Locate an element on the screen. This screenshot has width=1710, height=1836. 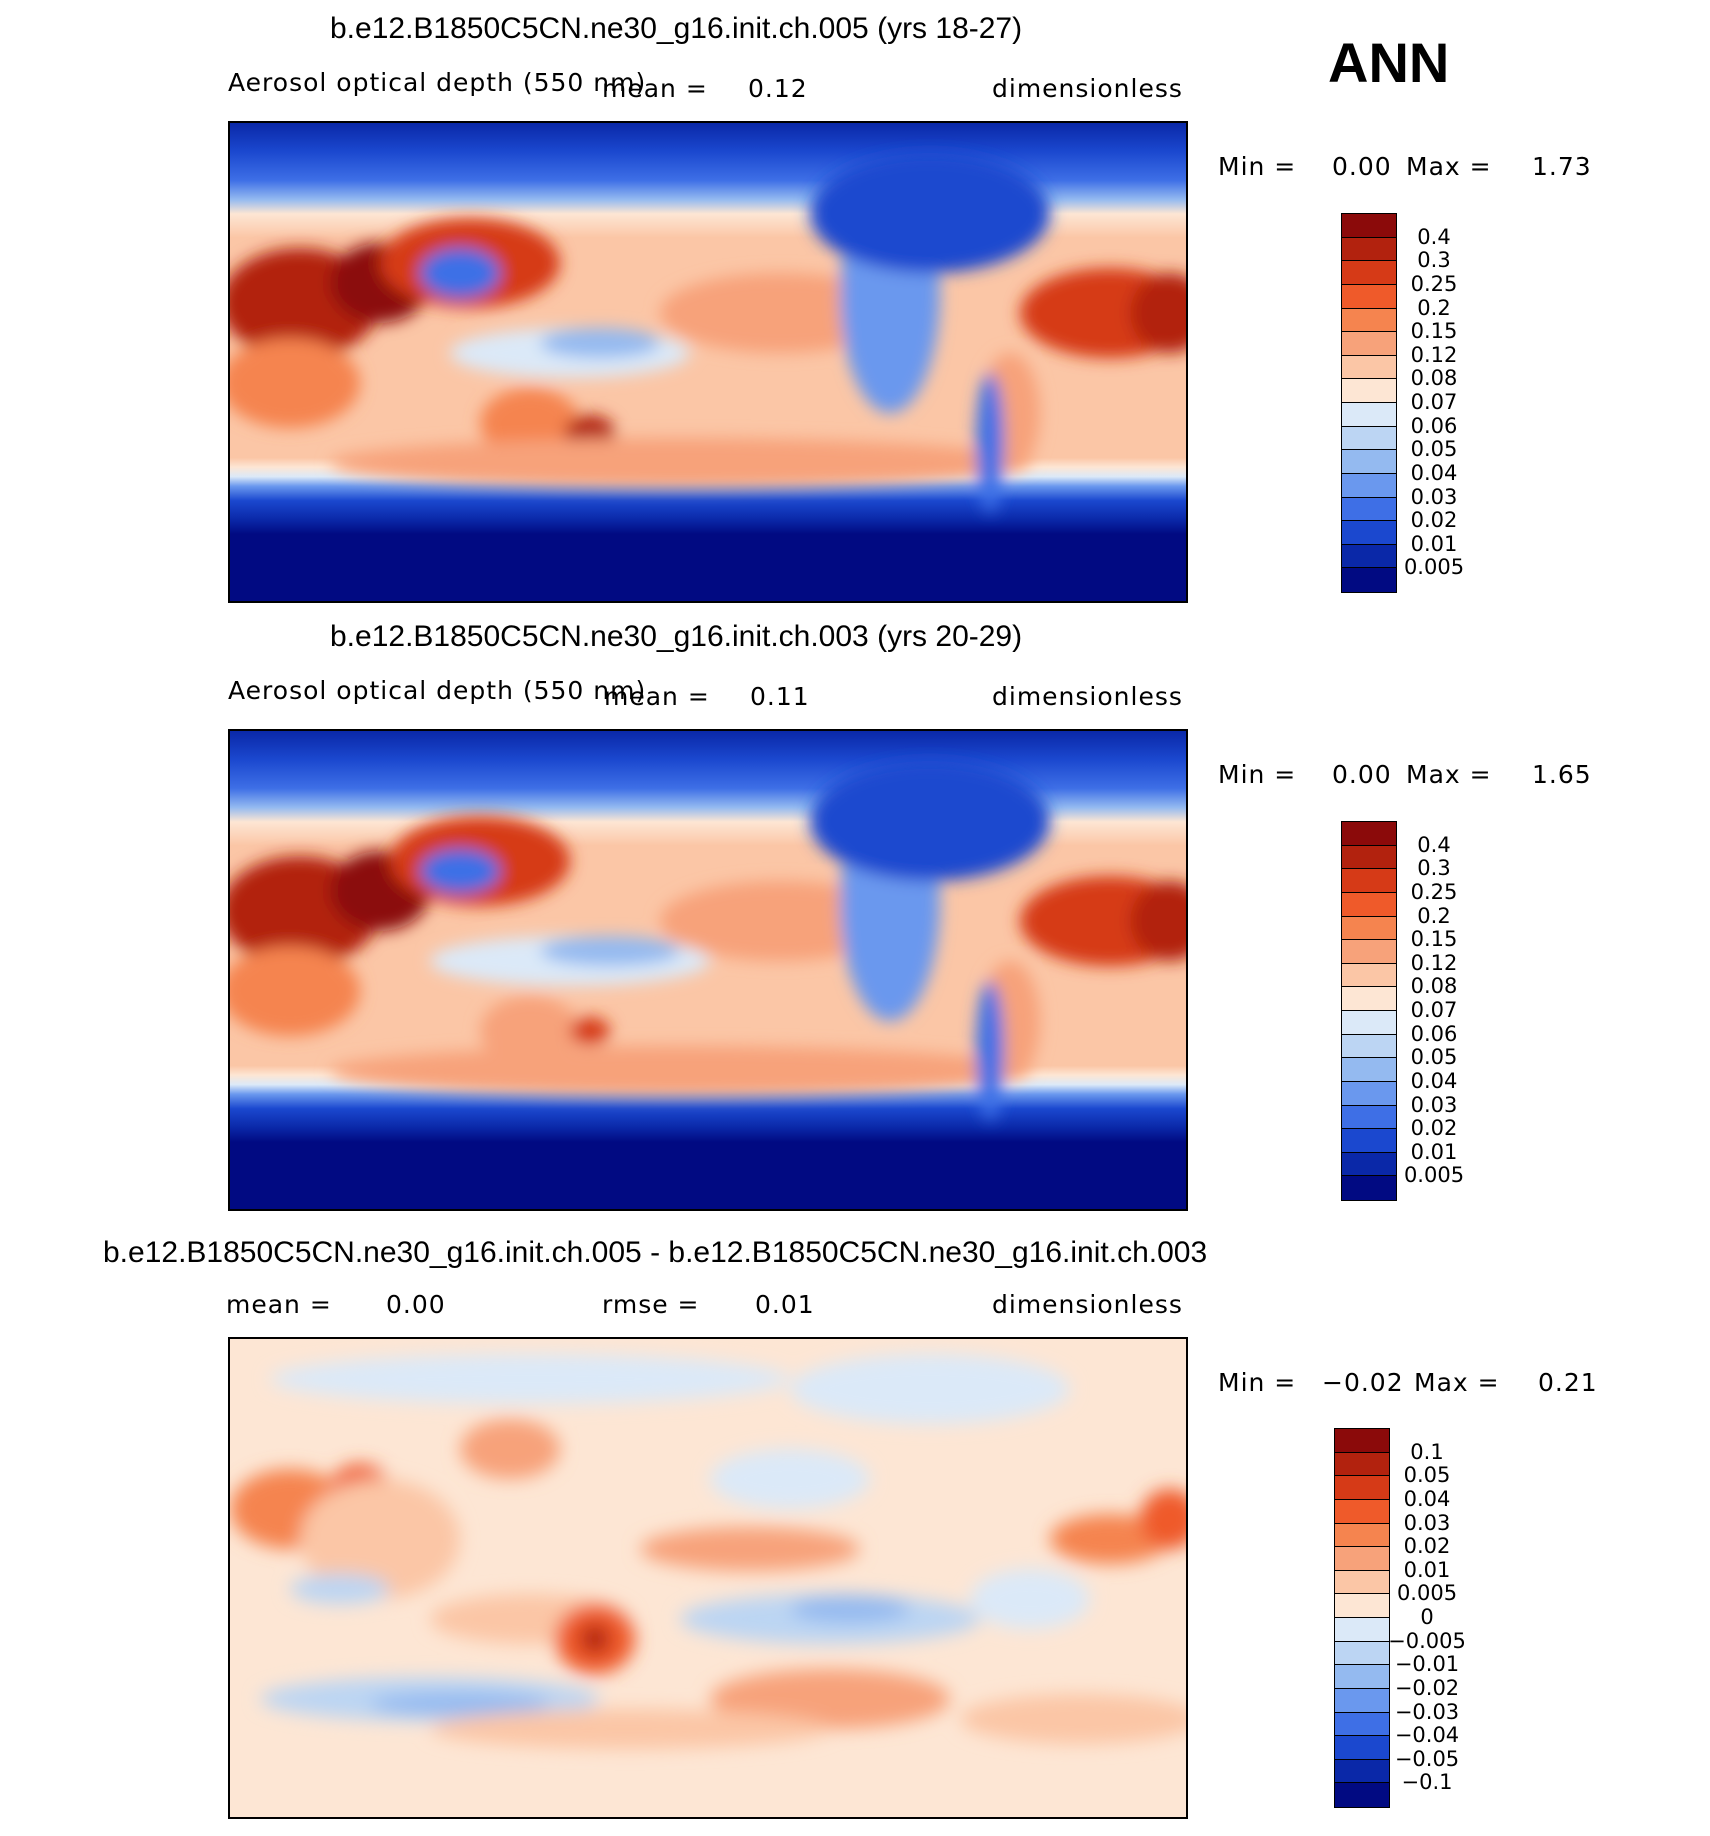
panel1-max-label: Max = is located at coordinates (1449, 166).